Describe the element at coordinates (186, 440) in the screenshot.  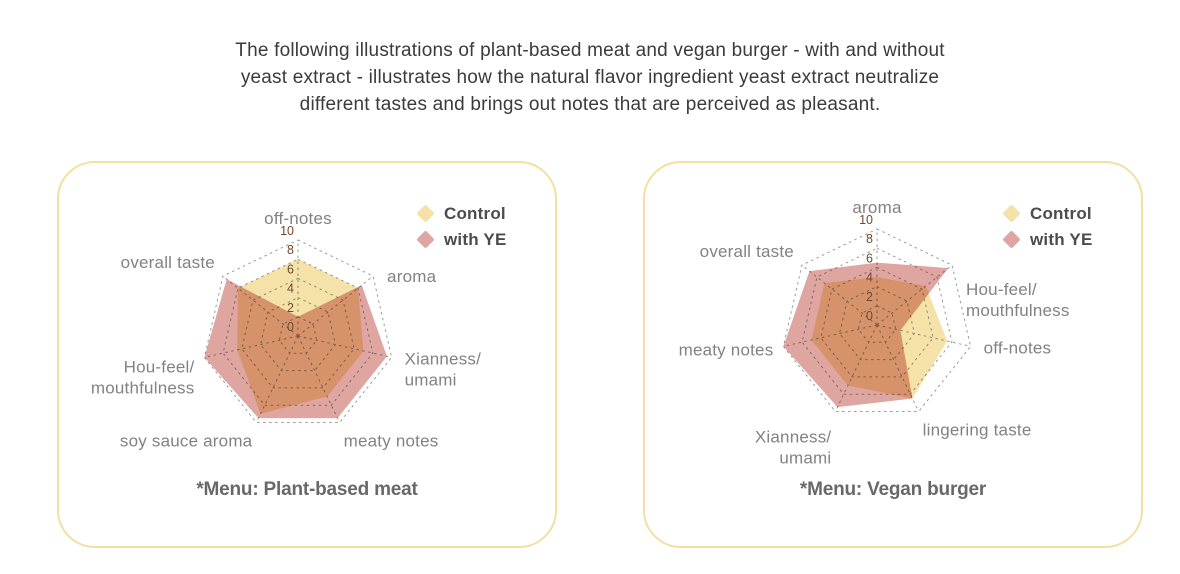
I see `axis-label: soy sauce aroma` at that location.